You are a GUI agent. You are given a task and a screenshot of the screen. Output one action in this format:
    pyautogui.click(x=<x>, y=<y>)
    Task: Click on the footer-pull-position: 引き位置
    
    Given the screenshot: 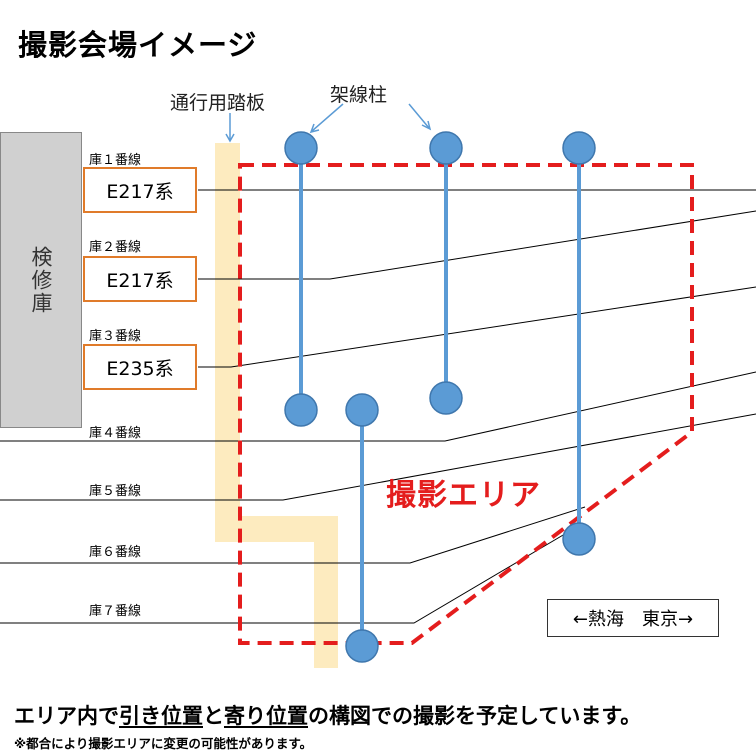 What is the action you would take?
    pyautogui.click(x=161, y=716)
    